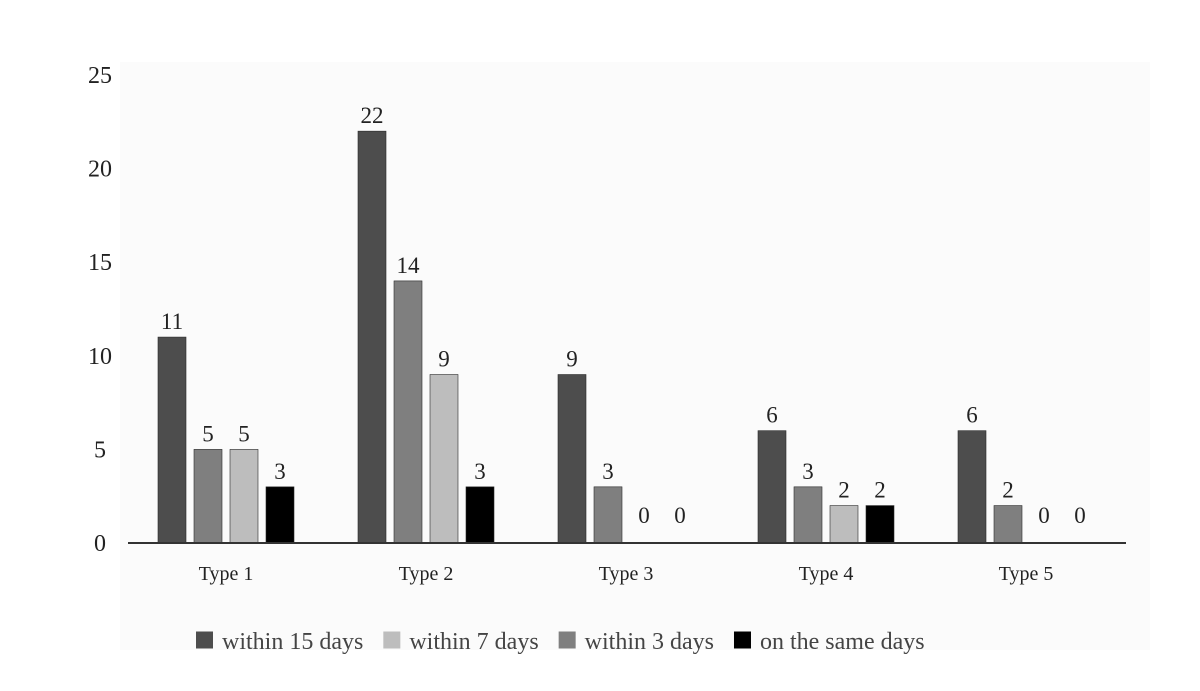 The height and width of the screenshot is (691, 1200). I want to click on x-tick-label: Type 3, so click(626, 574).